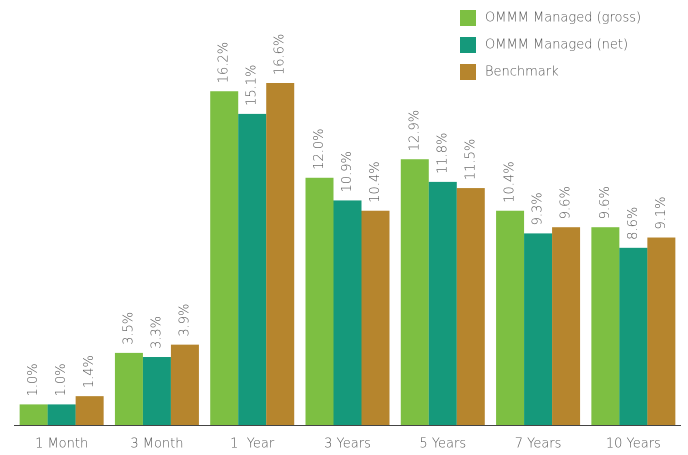 This screenshot has width=688, height=455. Describe the element at coordinates (252, 85) in the screenshot. I see `data-label: 15.1%` at that location.